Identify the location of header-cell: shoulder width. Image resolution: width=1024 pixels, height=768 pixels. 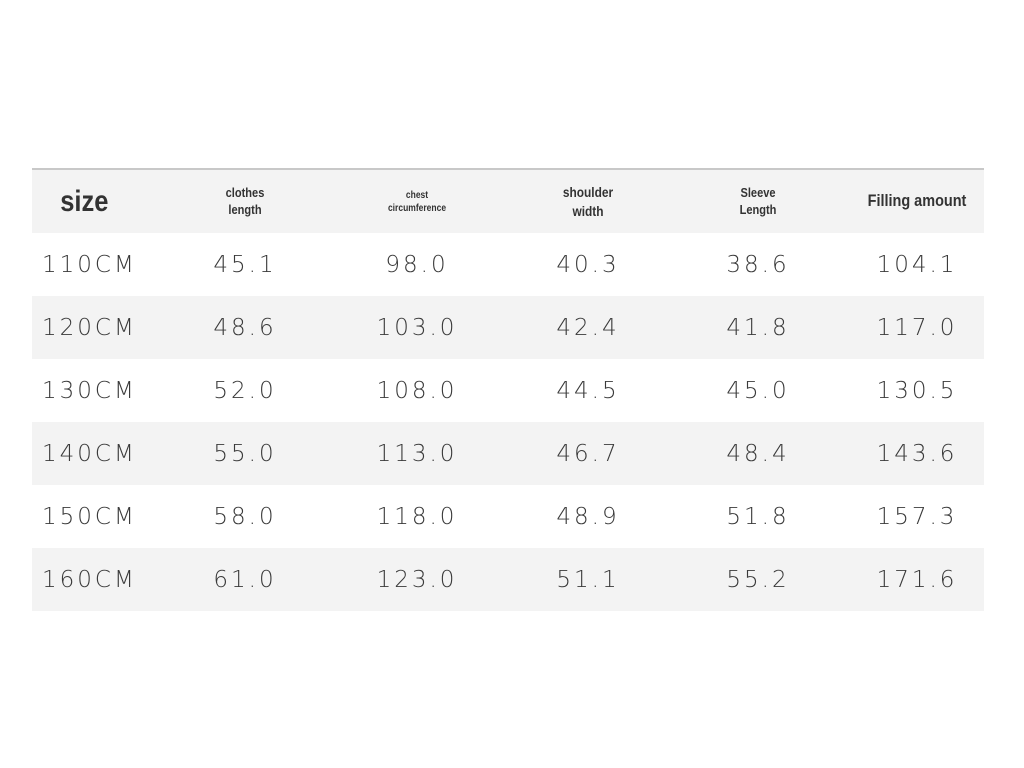
(588, 201).